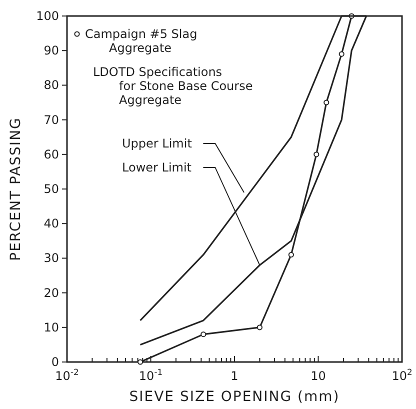 This screenshot has width=416, height=409. I want to click on y-tick-label: 80, so click(51, 85).